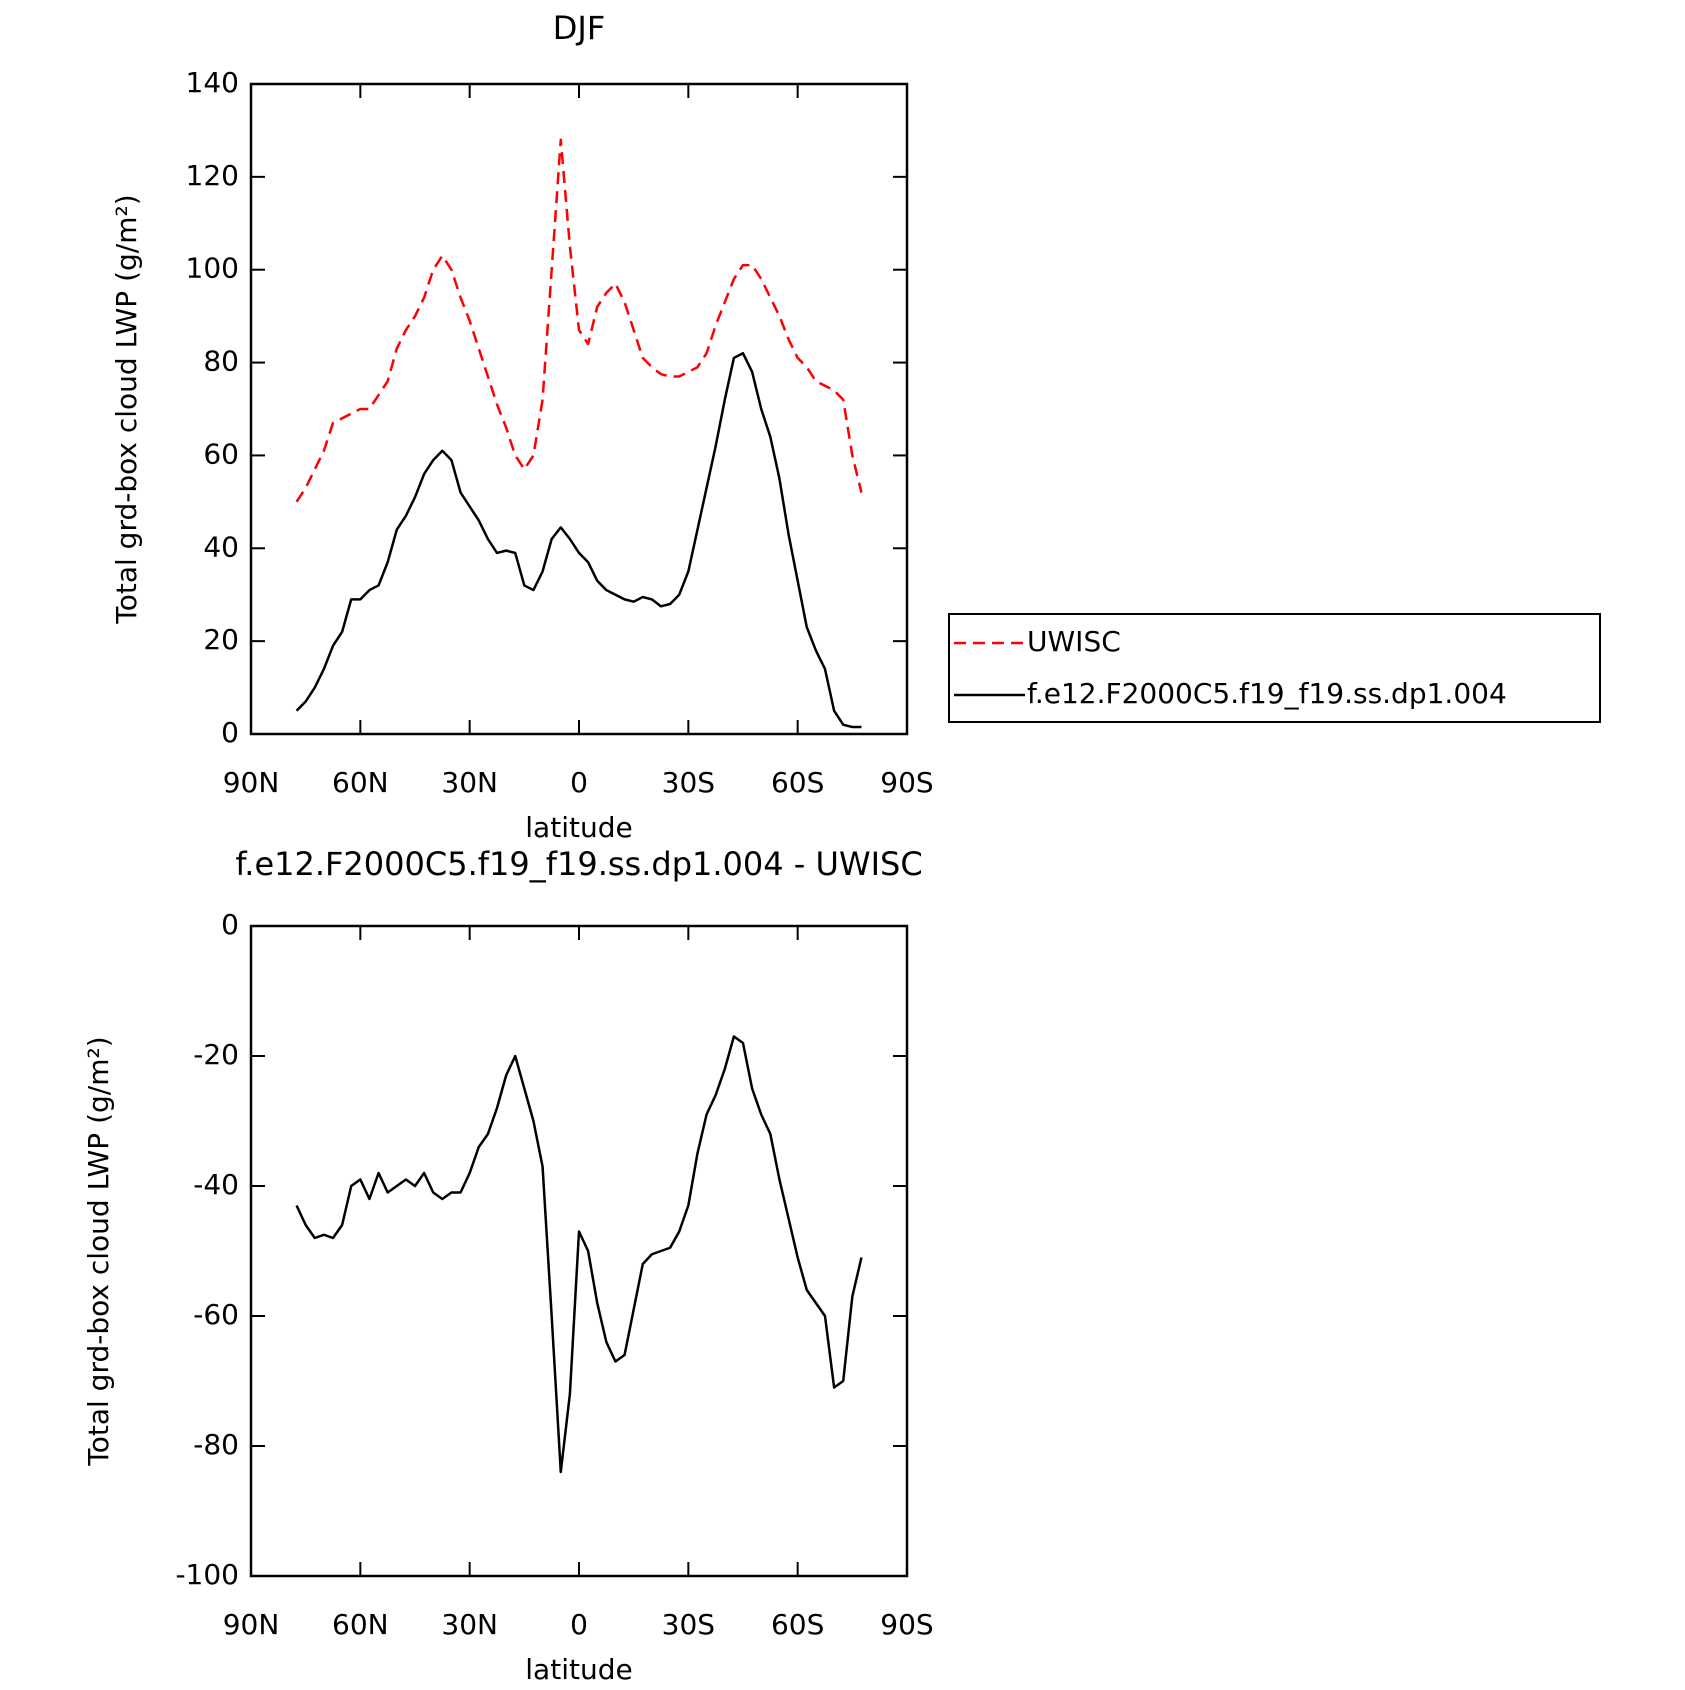 This screenshot has height=1690, width=1685. What do you see at coordinates (221, 453) in the screenshot?
I see `y-tick-label: 60` at bounding box center [221, 453].